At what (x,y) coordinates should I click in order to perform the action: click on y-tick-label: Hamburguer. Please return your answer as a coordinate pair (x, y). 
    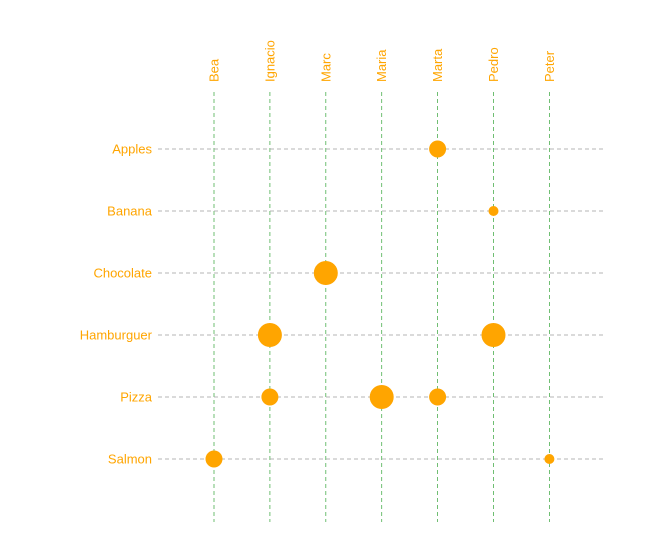
    Looking at the image, I should click on (116, 335).